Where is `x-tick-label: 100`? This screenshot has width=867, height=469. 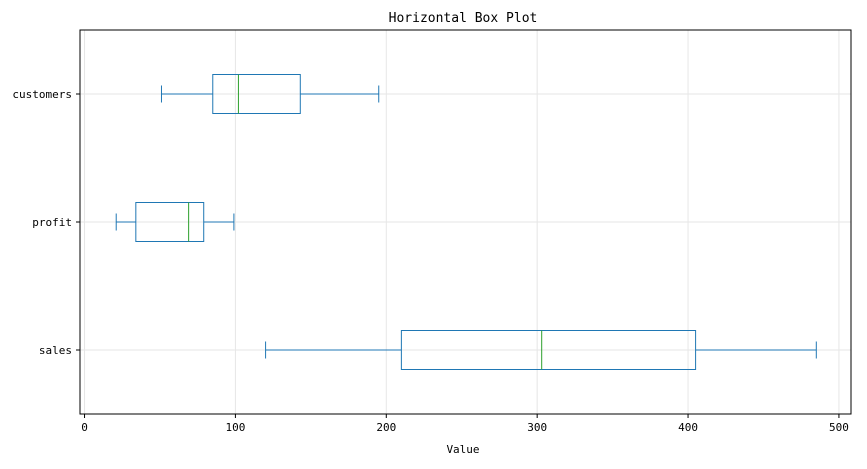 x-tick-label: 100 is located at coordinates (235, 427).